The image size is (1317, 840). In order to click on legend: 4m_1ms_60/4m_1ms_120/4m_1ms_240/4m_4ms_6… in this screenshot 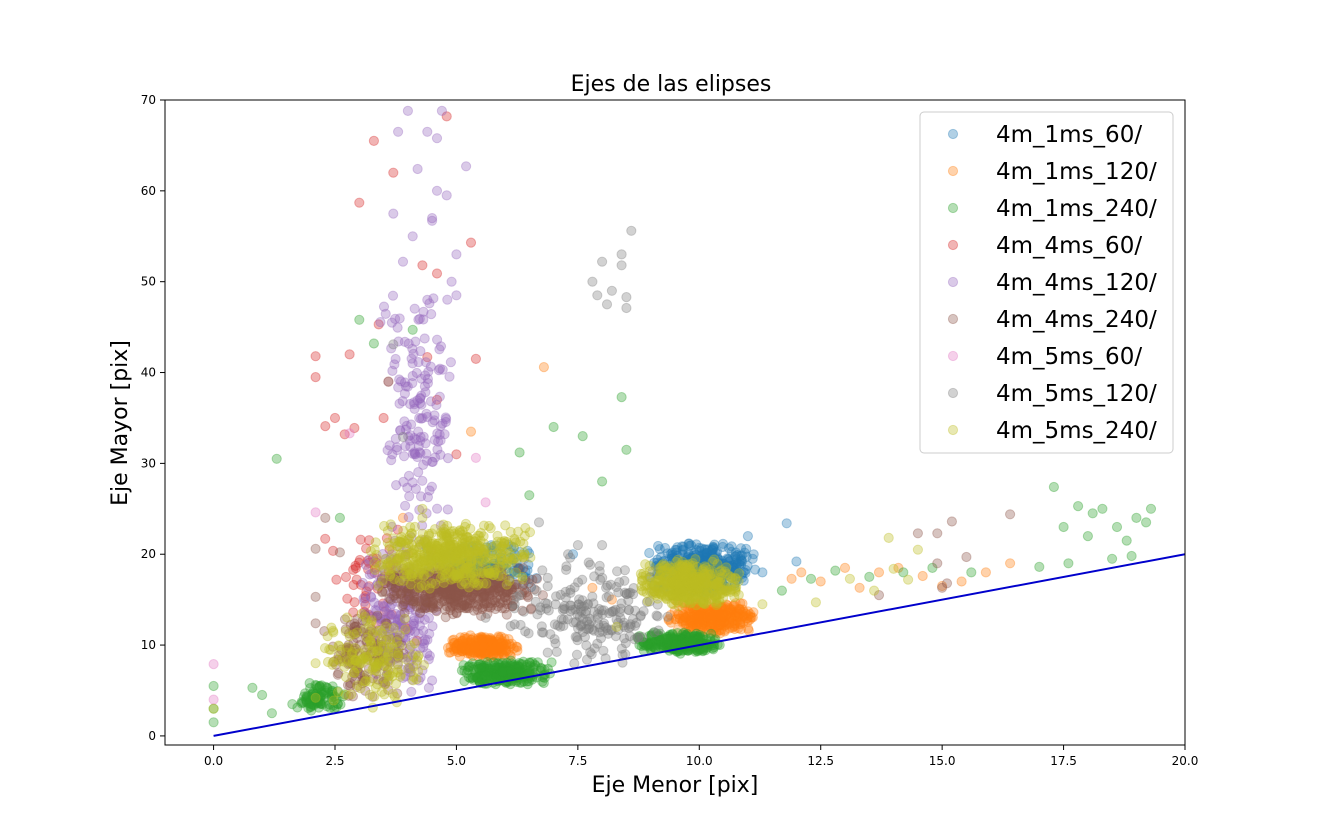, I will do `click(1046, 282)`.